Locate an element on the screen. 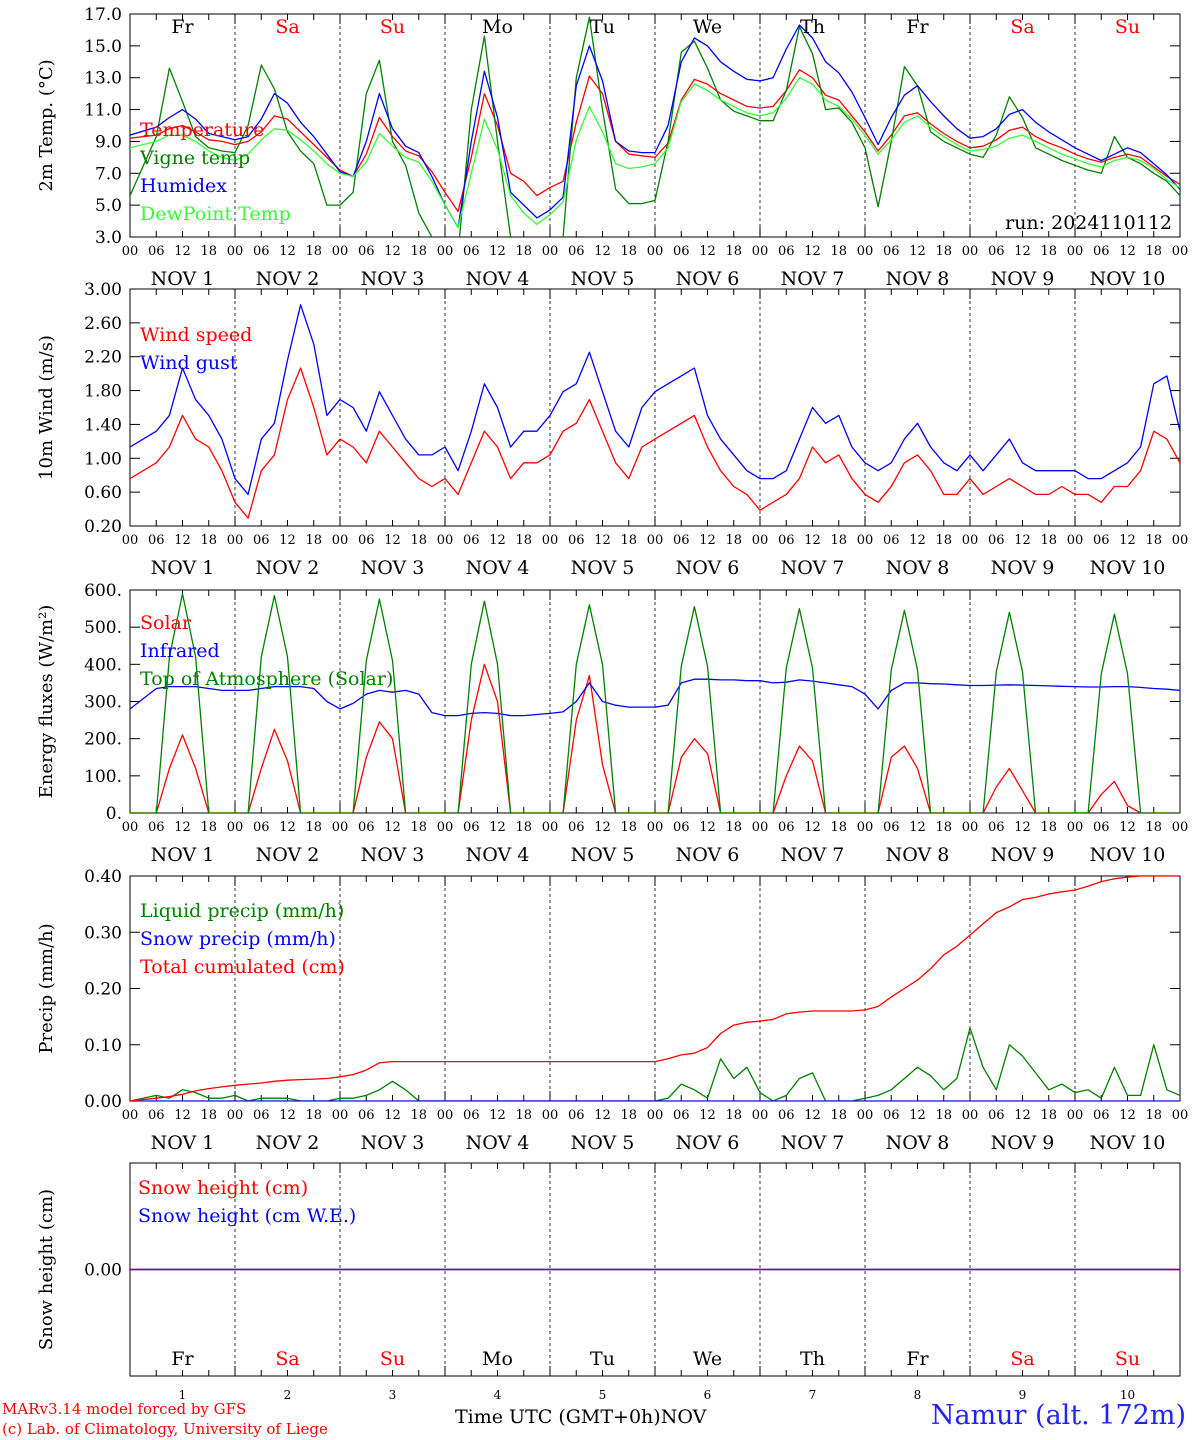 The height and width of the screenshot is (1440, 1194). legend-entry: Vigne temp is located at coordinates (194, 158).